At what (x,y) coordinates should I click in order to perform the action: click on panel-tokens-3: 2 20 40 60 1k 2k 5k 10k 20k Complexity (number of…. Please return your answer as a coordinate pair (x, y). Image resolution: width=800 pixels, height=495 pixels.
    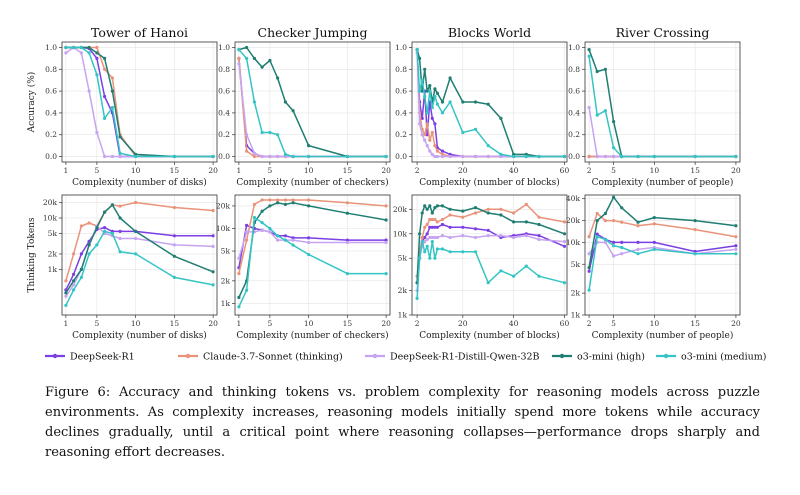
    Looking at the image, I should click on (481, 267).